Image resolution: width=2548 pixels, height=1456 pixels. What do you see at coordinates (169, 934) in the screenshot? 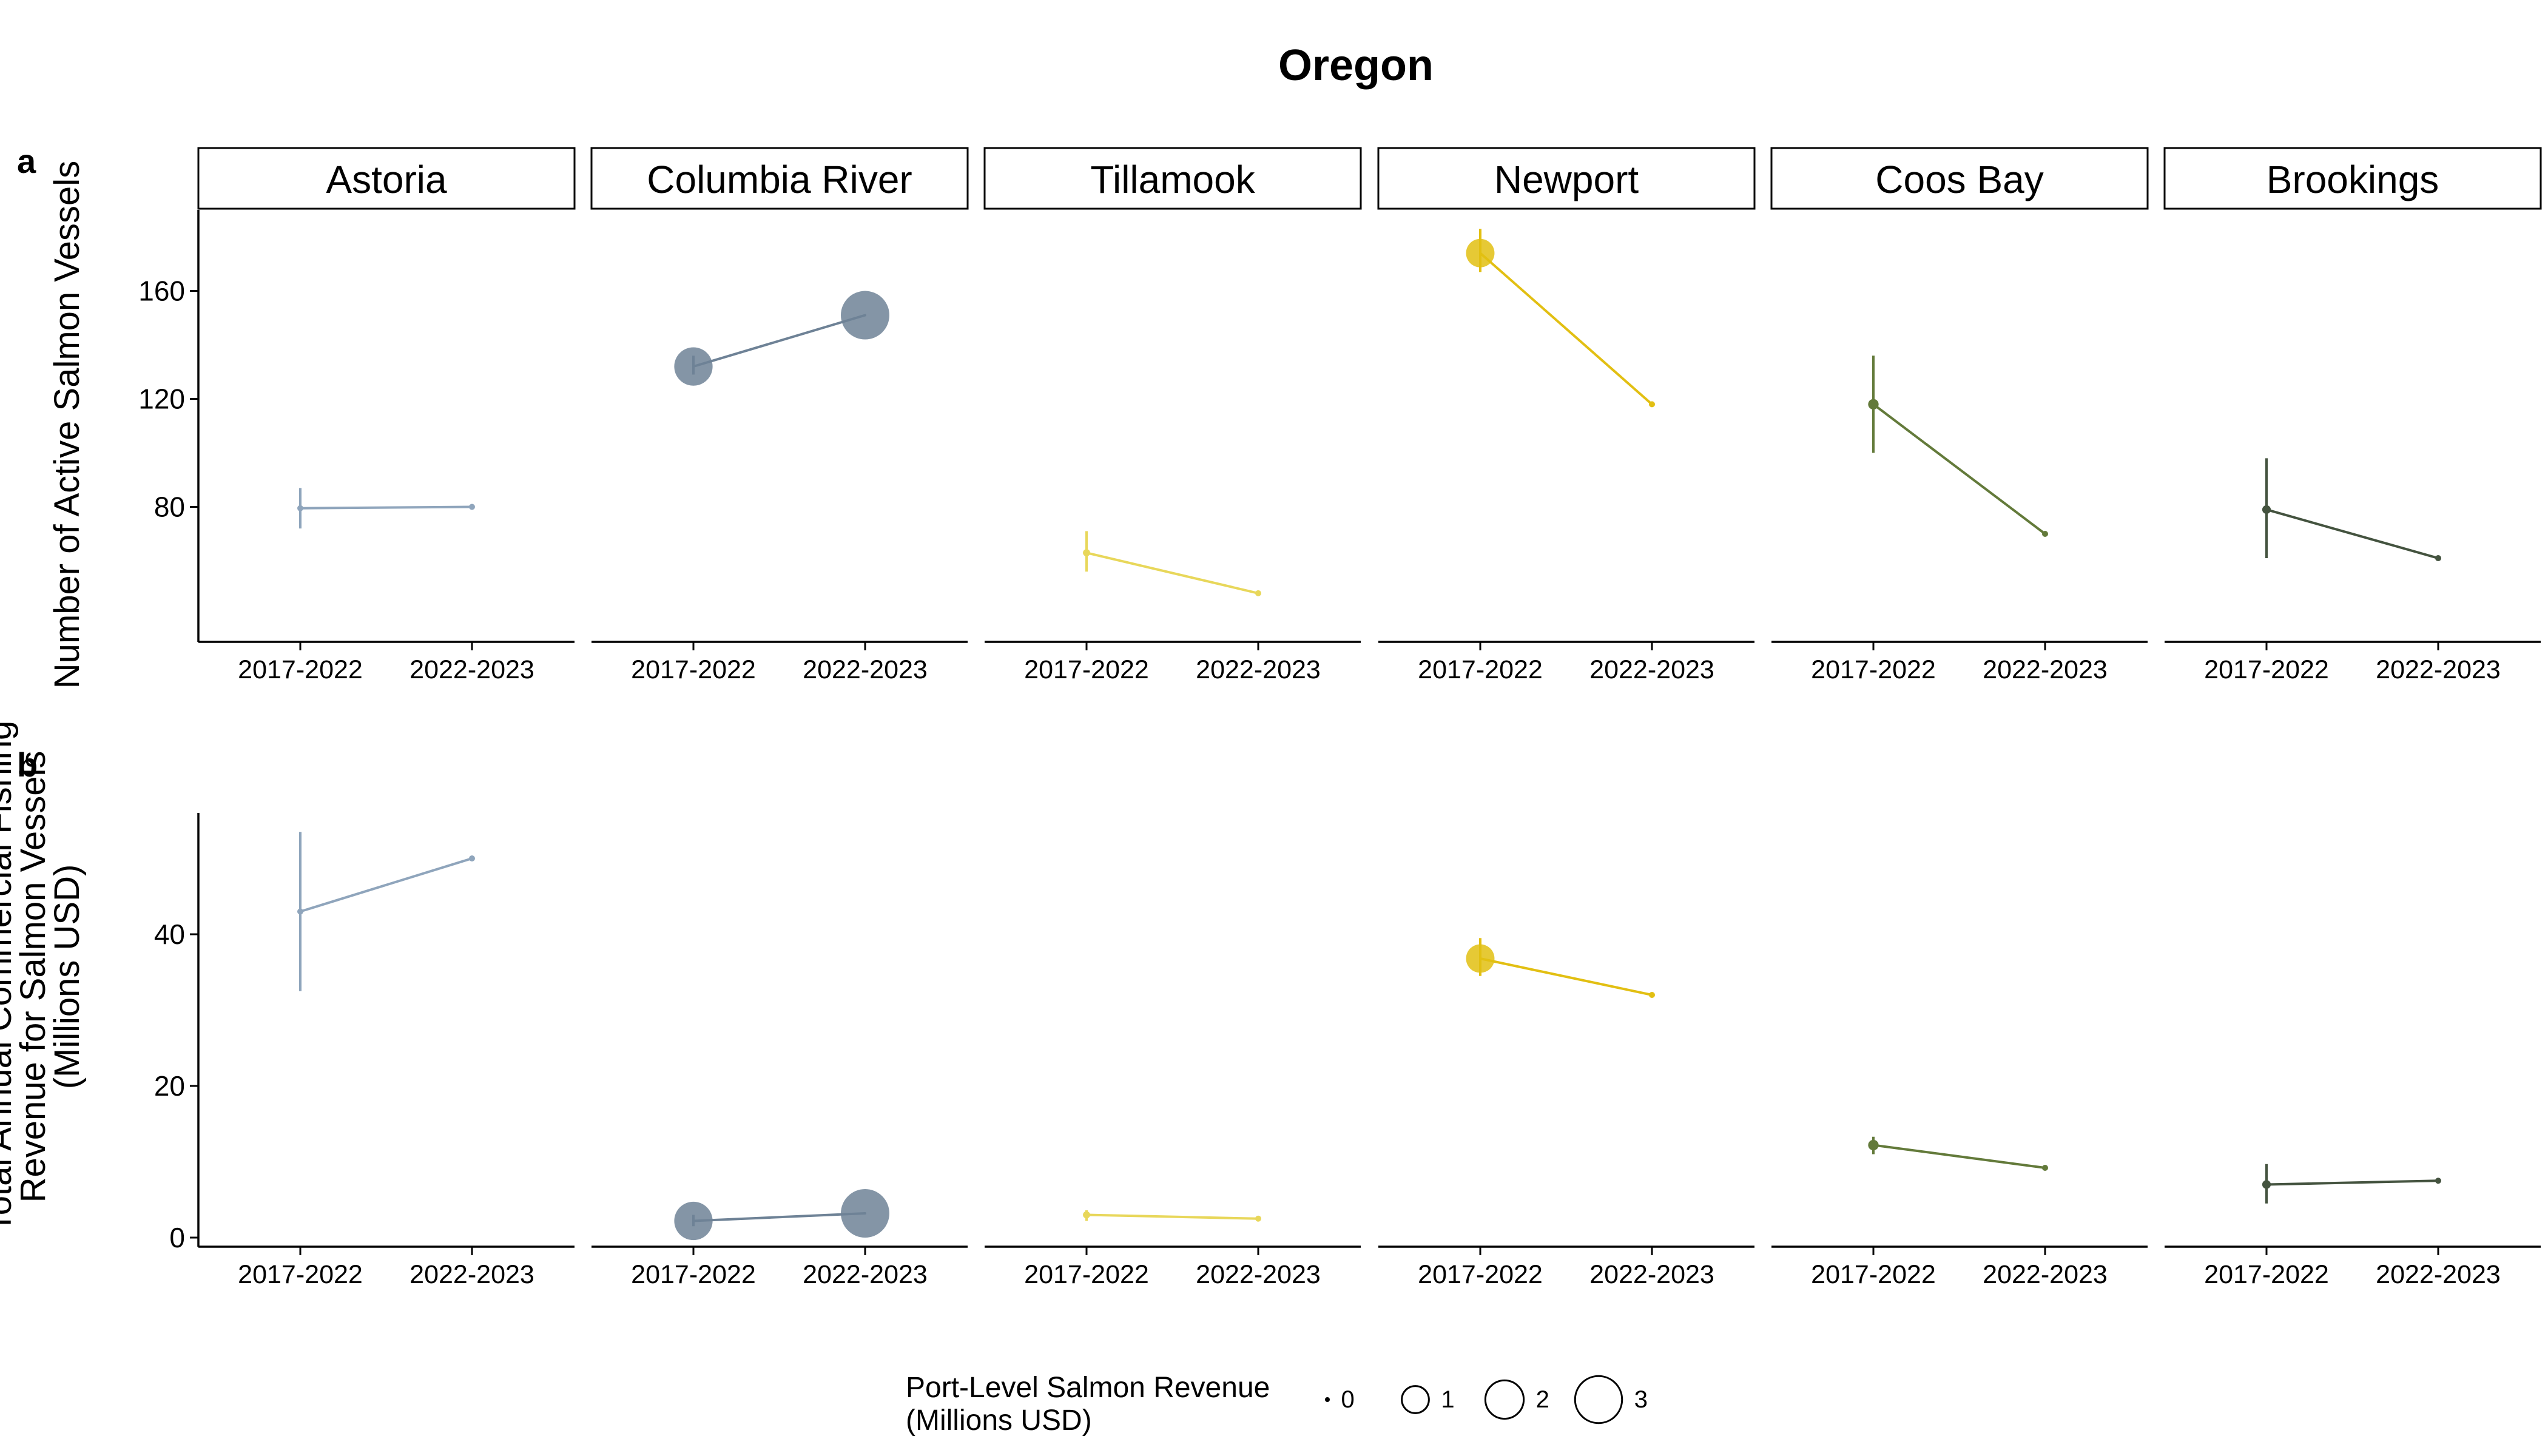
I see `y-tick-label: 40` at bounding box center [169, 934].